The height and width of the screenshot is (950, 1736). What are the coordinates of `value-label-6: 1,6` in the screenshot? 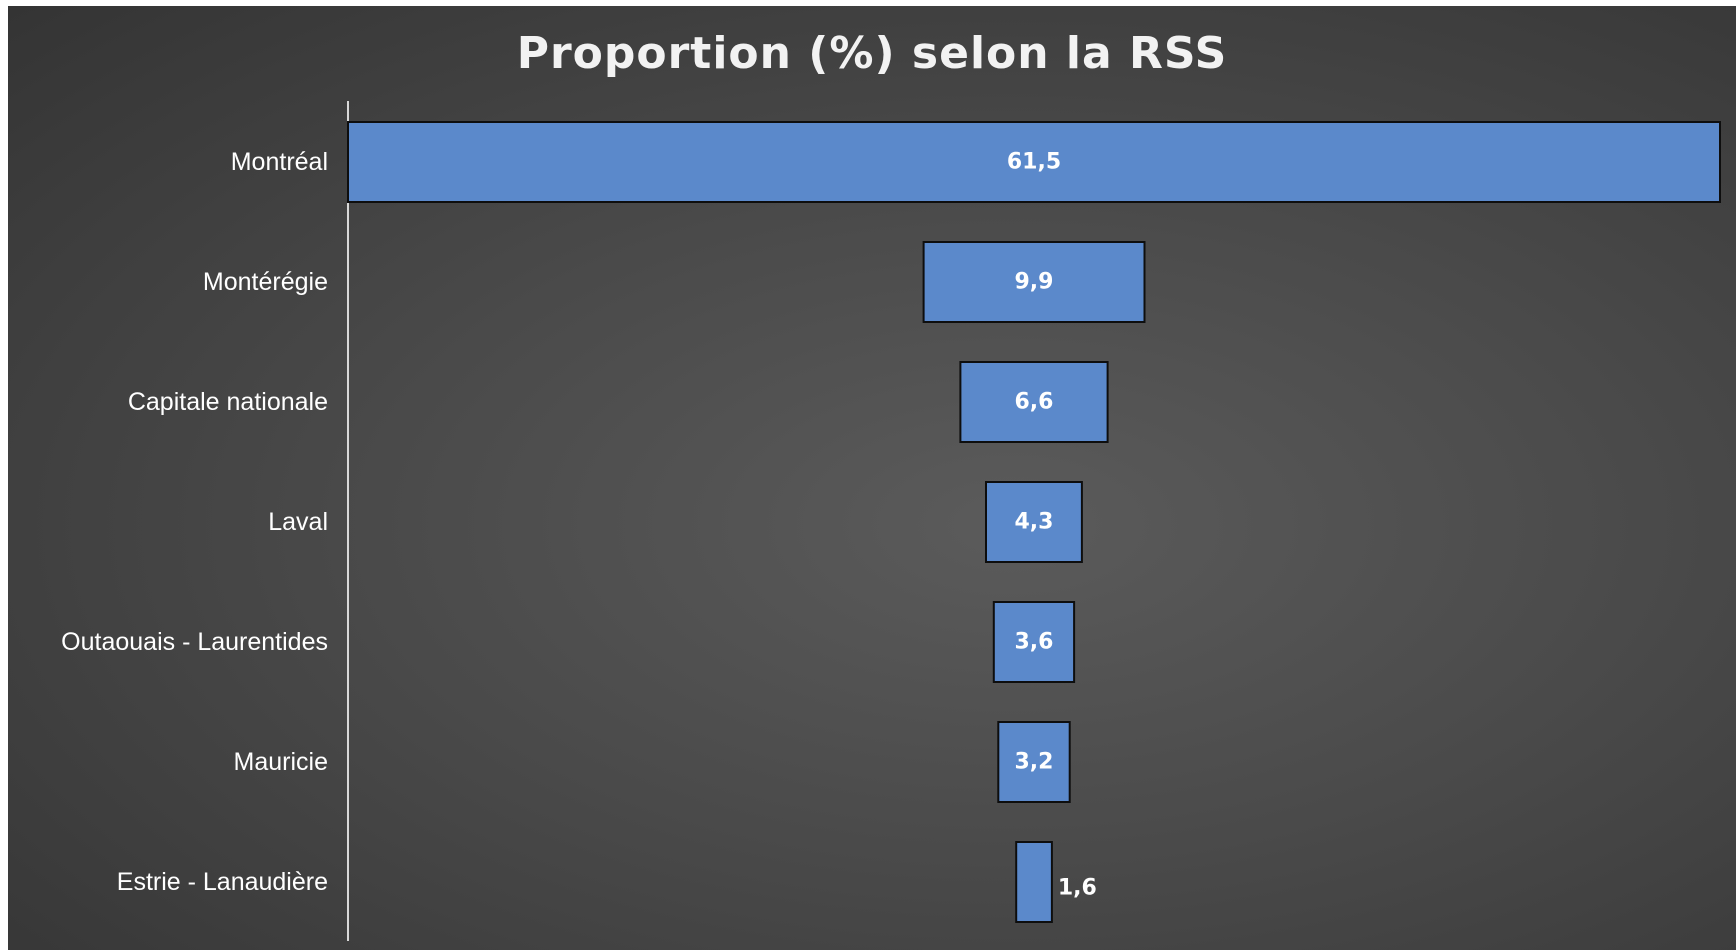 It's located at (1077, 888).